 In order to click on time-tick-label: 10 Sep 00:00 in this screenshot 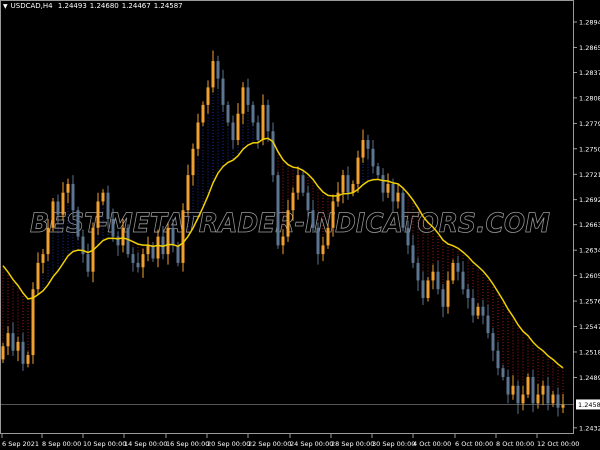, I will do `click(104, 444)`.